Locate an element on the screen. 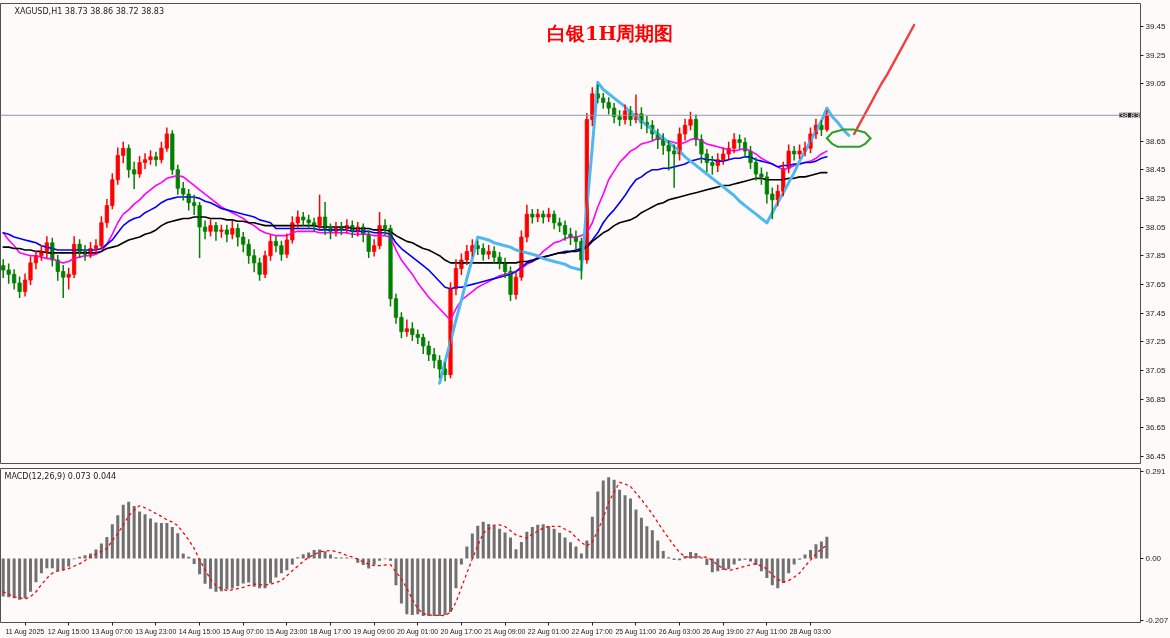 This screenshot has height=638, width=1170. y-tick-label: 38.45 is located at coordinates (1156, 170).